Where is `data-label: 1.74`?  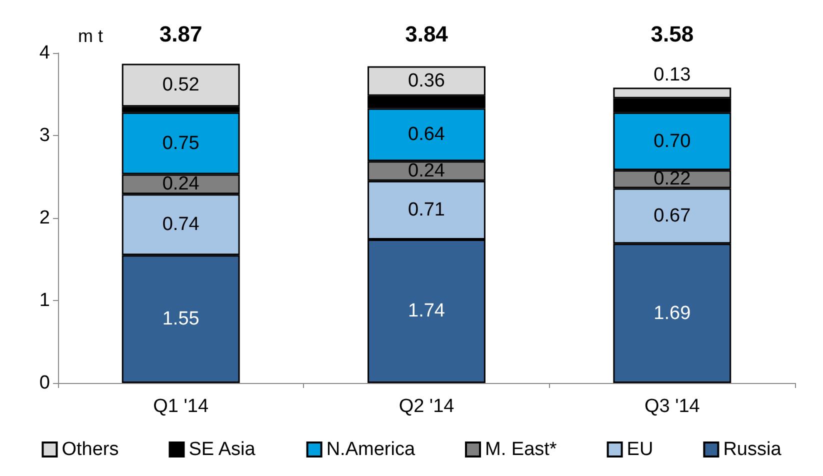
data-label: 1.74 is located at coordinates (427, 311).